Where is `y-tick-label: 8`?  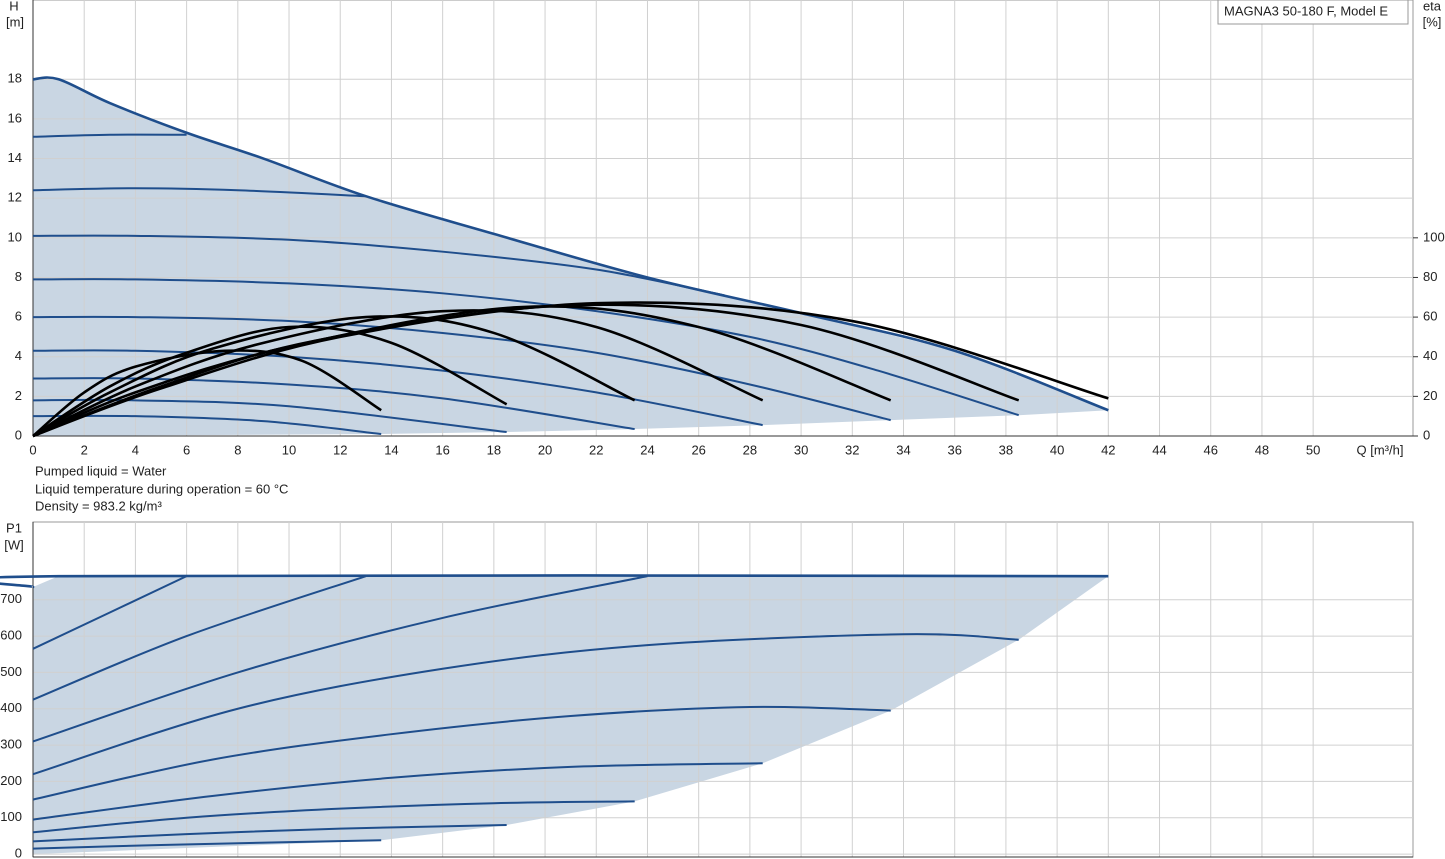 y-tick-label: 8 is located at coordinates (18, 276).